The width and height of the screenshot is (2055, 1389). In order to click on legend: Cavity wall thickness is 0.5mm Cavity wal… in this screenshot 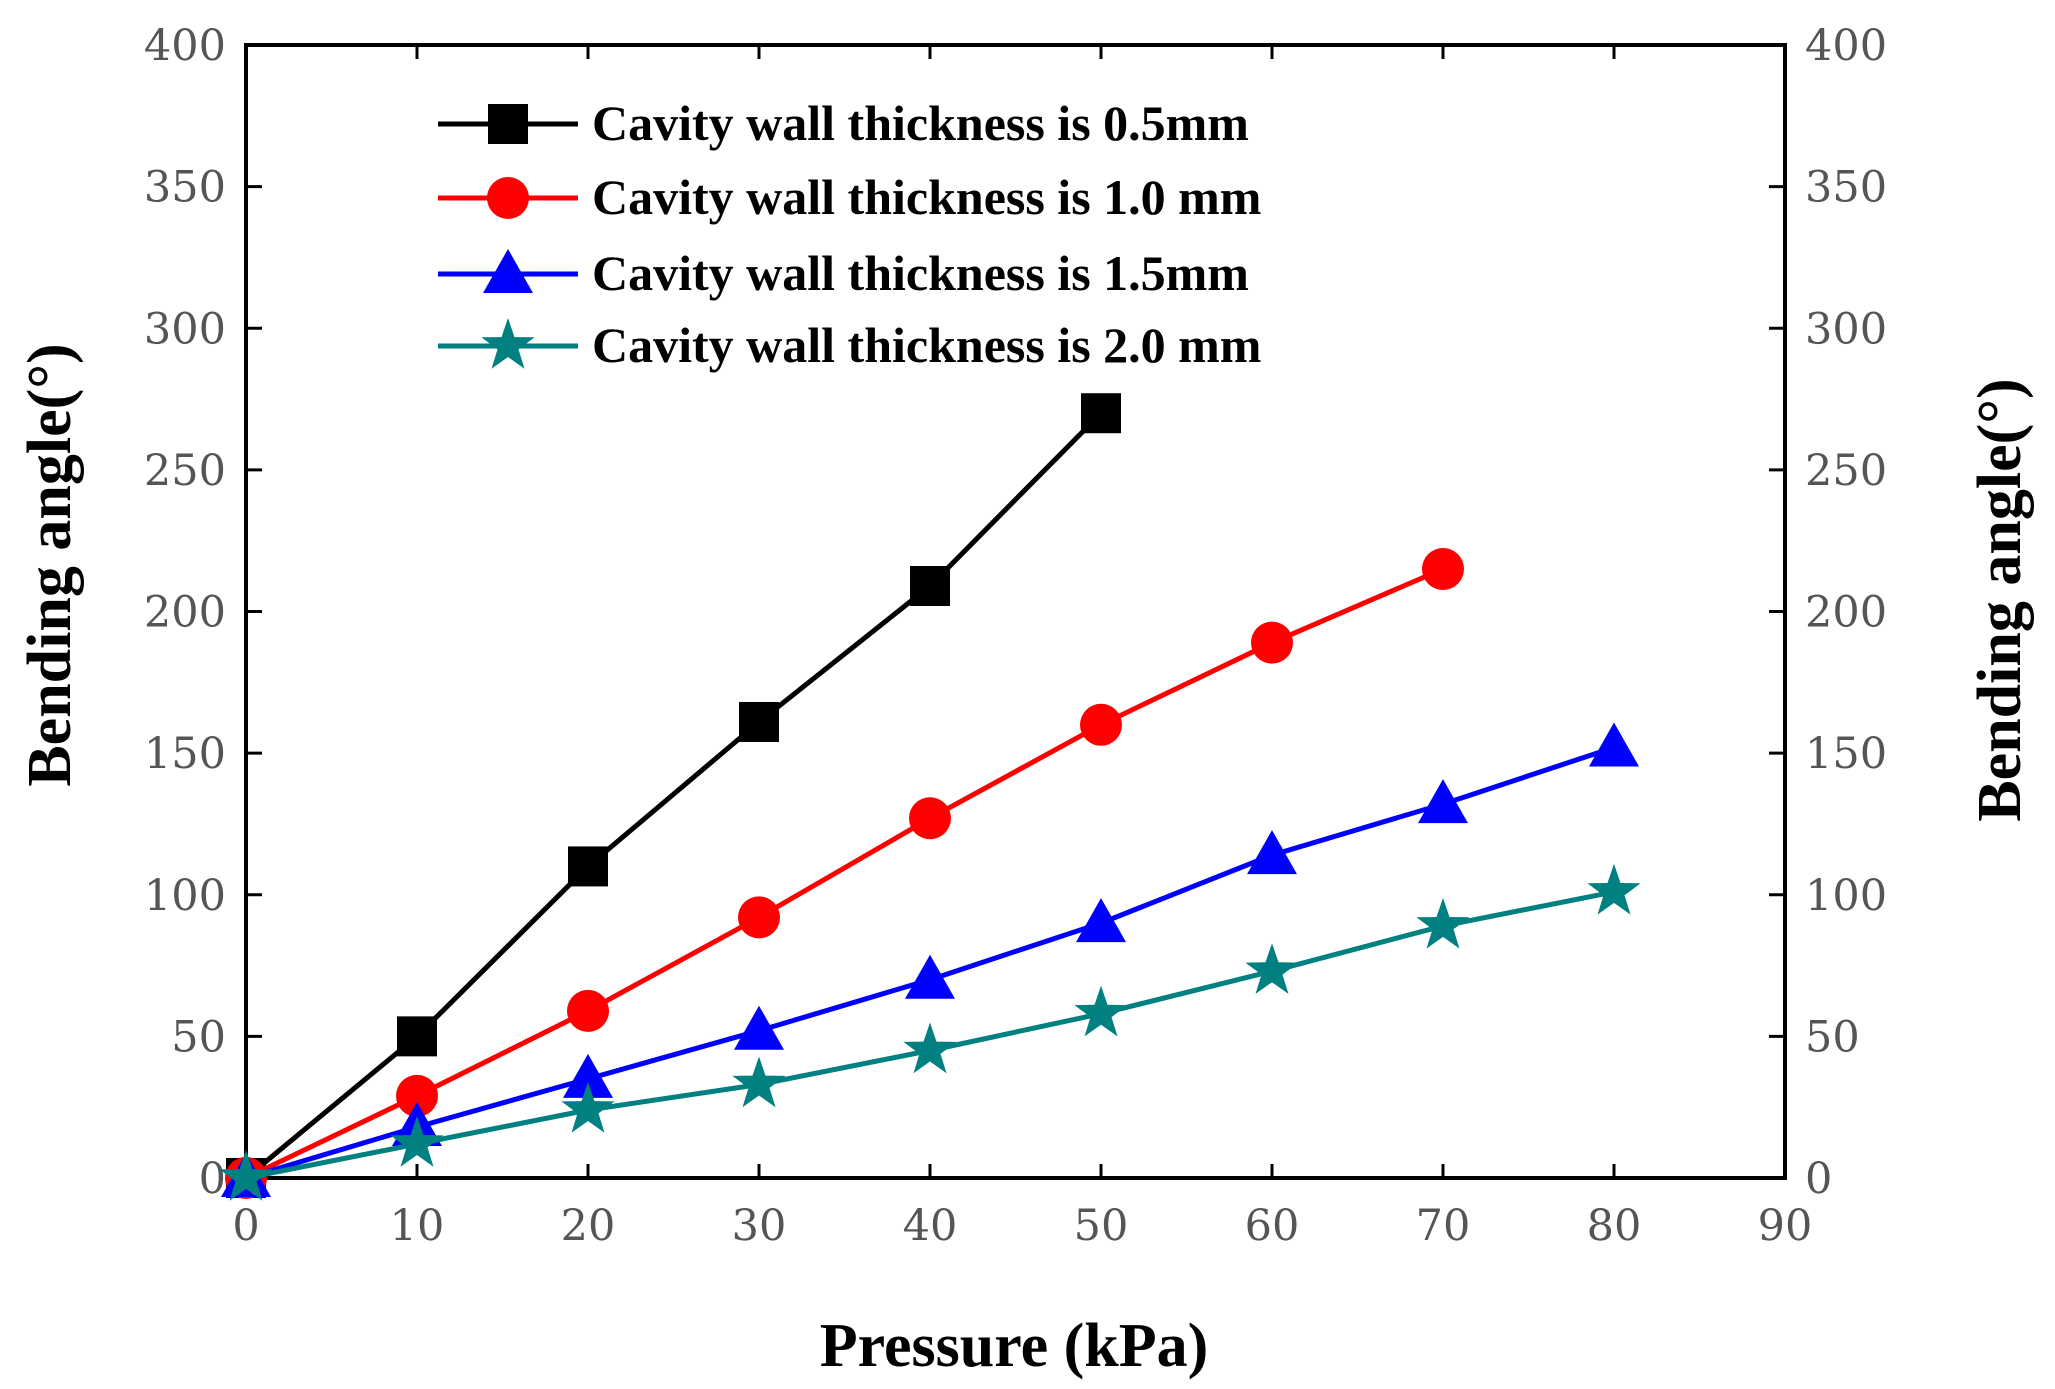, I will do `click(849, 234)`.